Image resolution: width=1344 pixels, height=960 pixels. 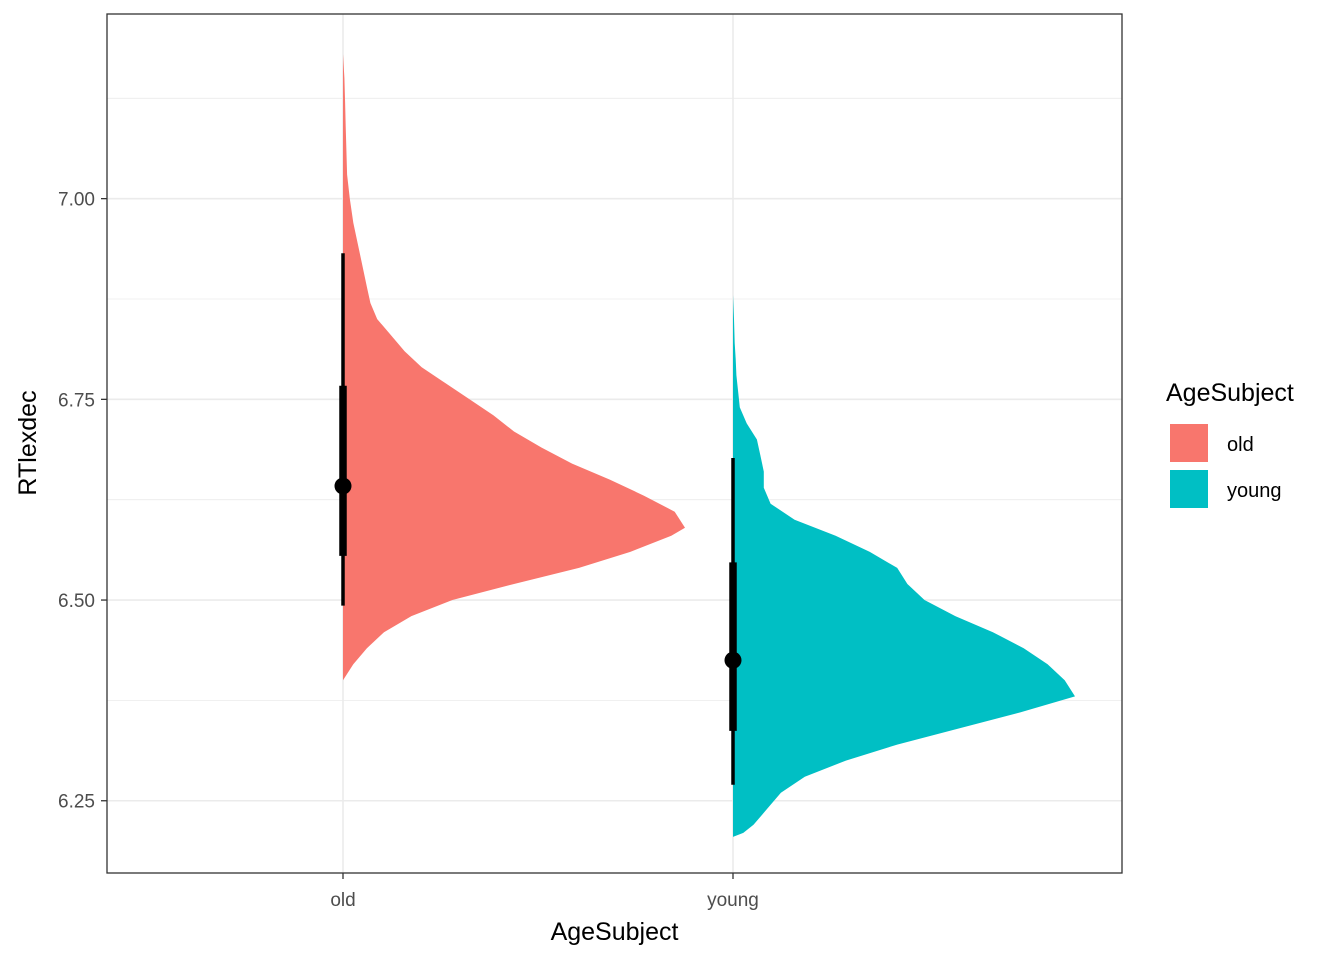 I want to click on y-tick-label: 7.00, so click(x=76, y=200).